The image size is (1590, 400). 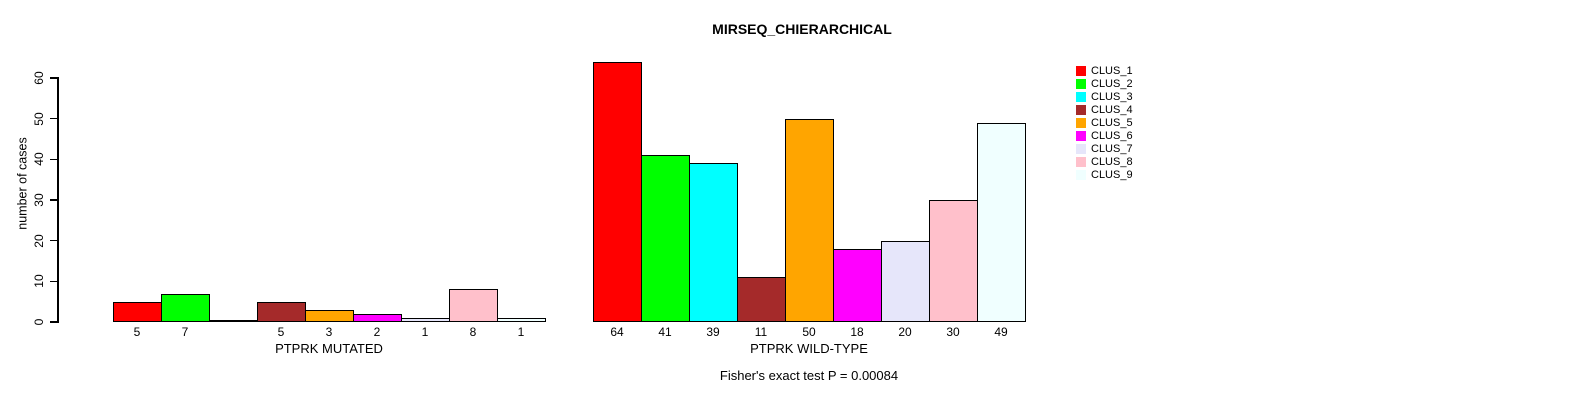 What do you see at coordinates (22, 183) in the screenshot?
I see `y-axis-label: number of cases` at bounding box center [22, 183].